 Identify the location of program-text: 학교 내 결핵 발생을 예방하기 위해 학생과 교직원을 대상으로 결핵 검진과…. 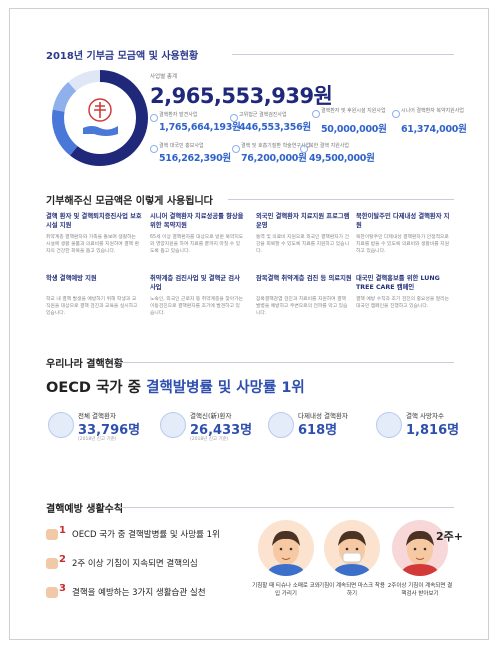
(92, 307).